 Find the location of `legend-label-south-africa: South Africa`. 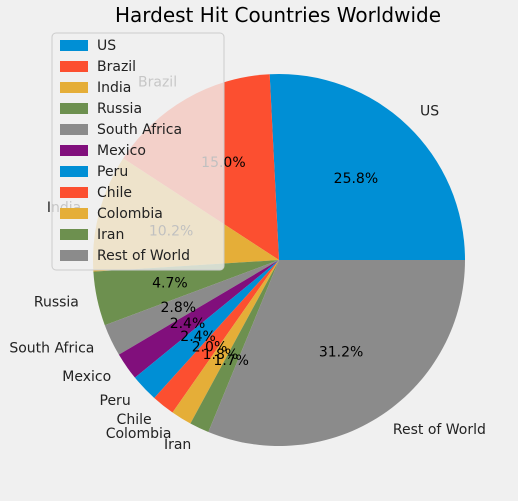

legend-label-south-africa: South Africa is located at coordinates (139, 130).